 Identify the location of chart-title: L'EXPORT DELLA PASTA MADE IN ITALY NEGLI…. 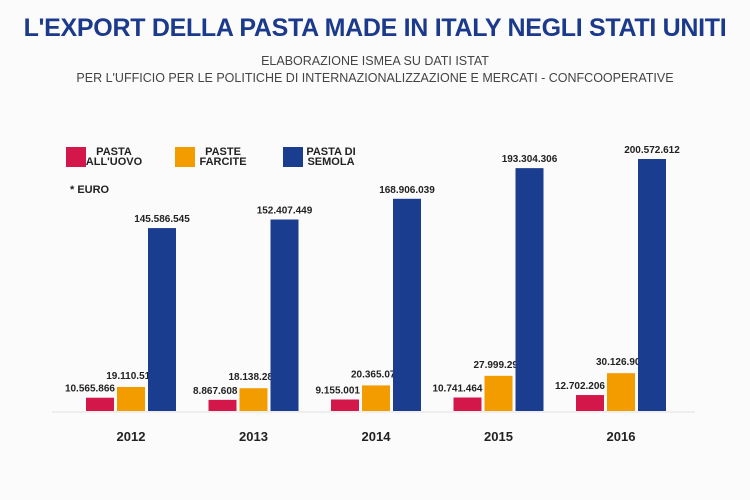
(375, 28).